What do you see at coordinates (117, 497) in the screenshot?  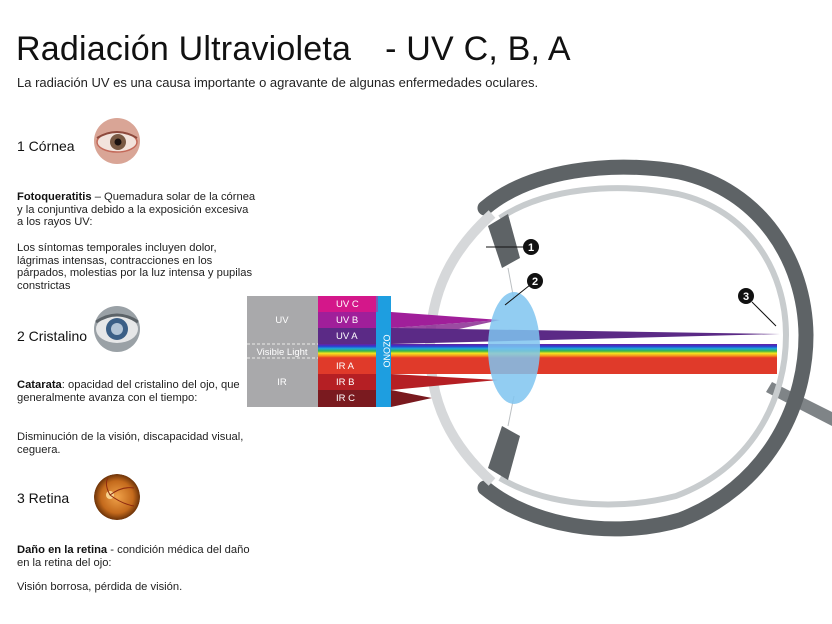 I see `retina-fundus-photo` at bounding box center [117, 497].